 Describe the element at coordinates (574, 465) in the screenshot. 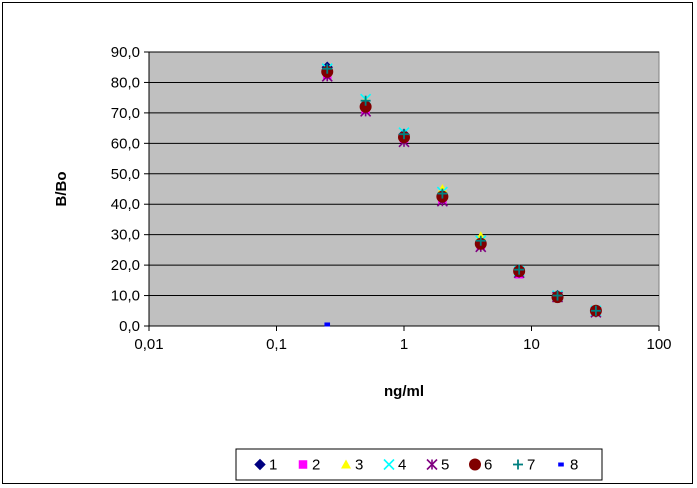

I see `legend-label: 8` at that location.